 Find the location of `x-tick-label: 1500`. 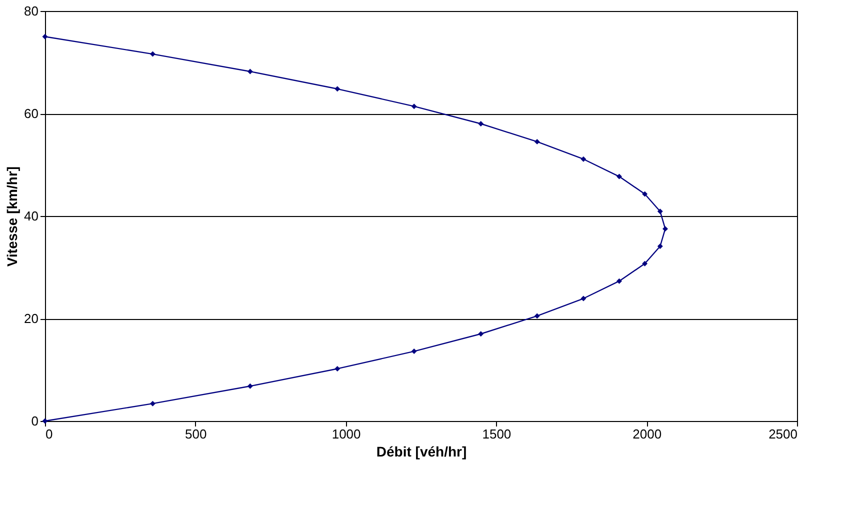

x-tick-label: 1500 is located at coordinates (497, 434).